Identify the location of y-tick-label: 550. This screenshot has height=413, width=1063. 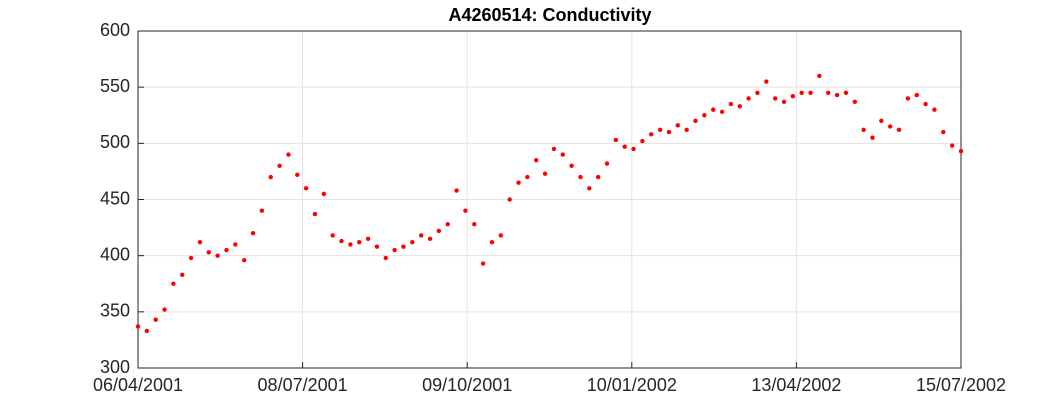
(115, 86).